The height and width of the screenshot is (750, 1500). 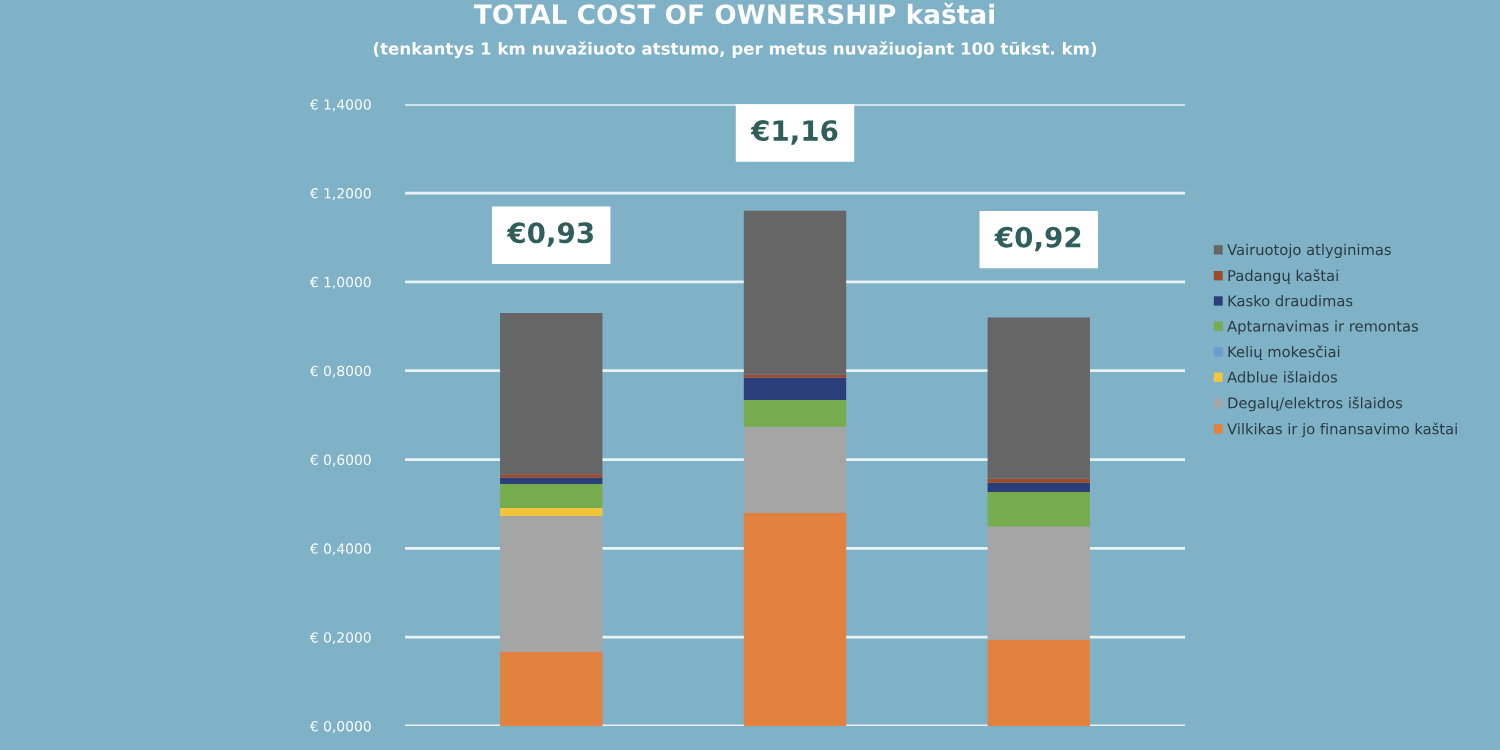 I want to click on total-label: €1,16, so click(x=794, y=132).